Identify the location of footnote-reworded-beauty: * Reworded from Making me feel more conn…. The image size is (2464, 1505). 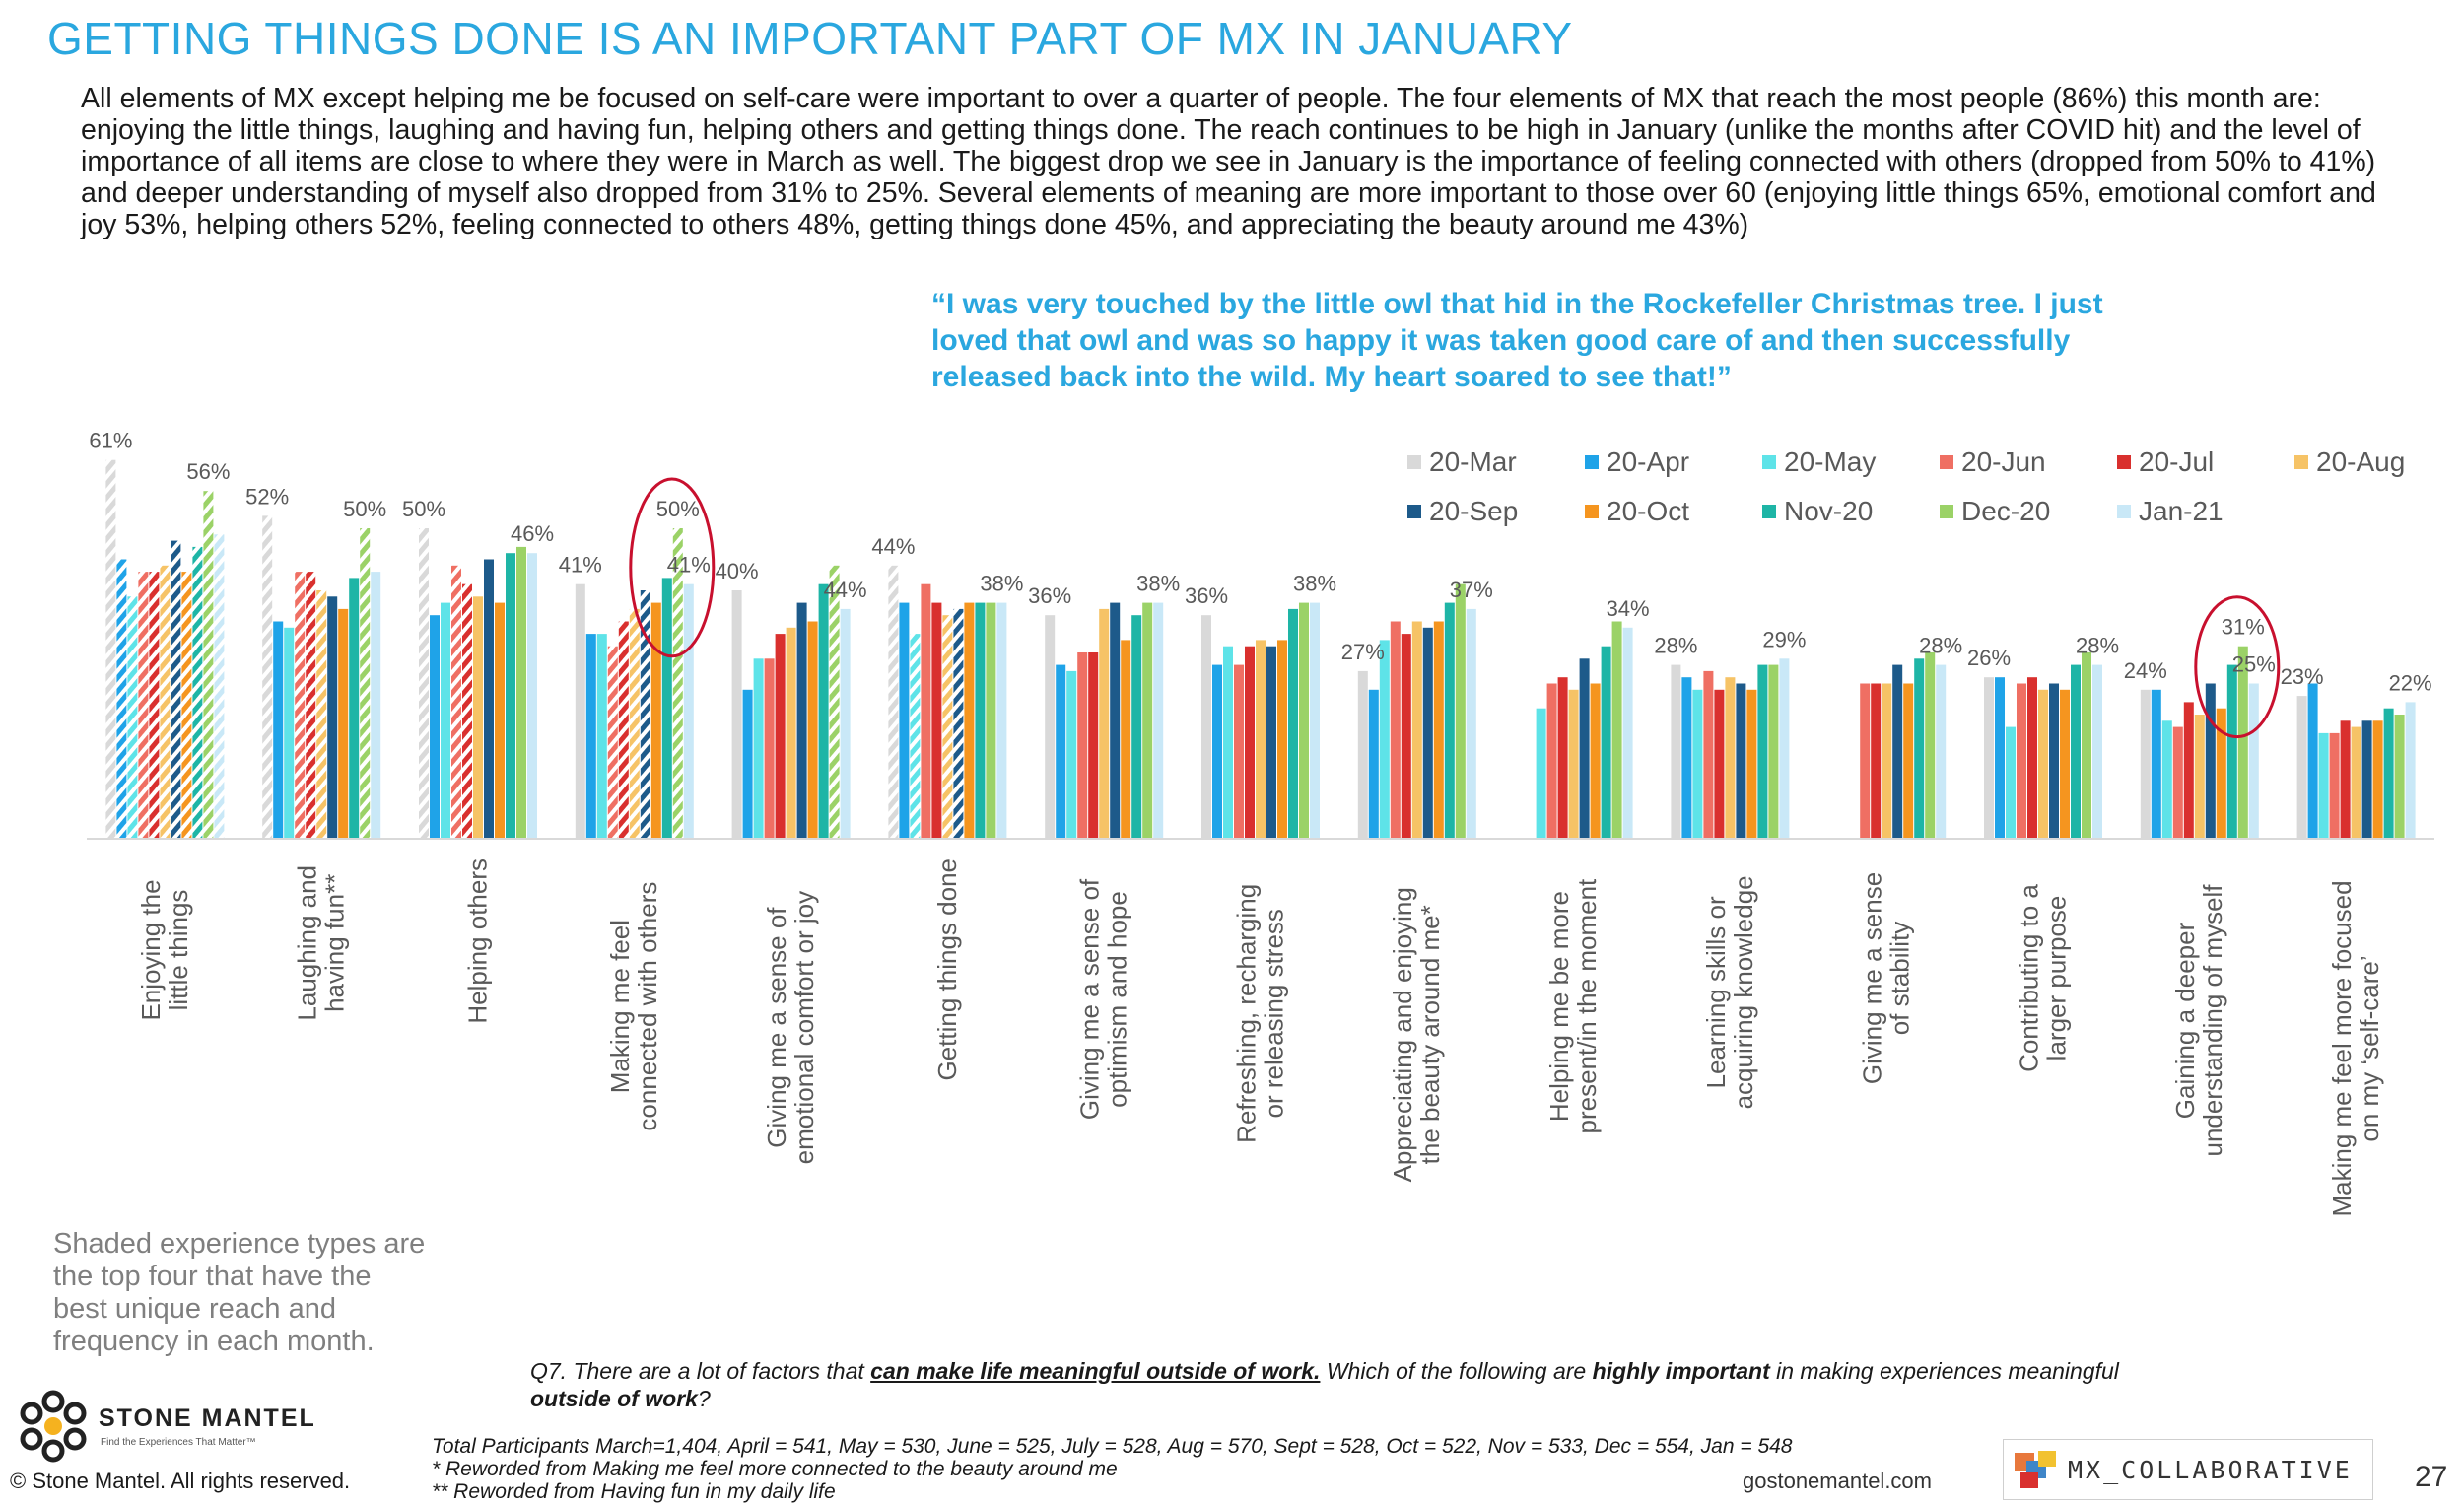
(775, 1469).